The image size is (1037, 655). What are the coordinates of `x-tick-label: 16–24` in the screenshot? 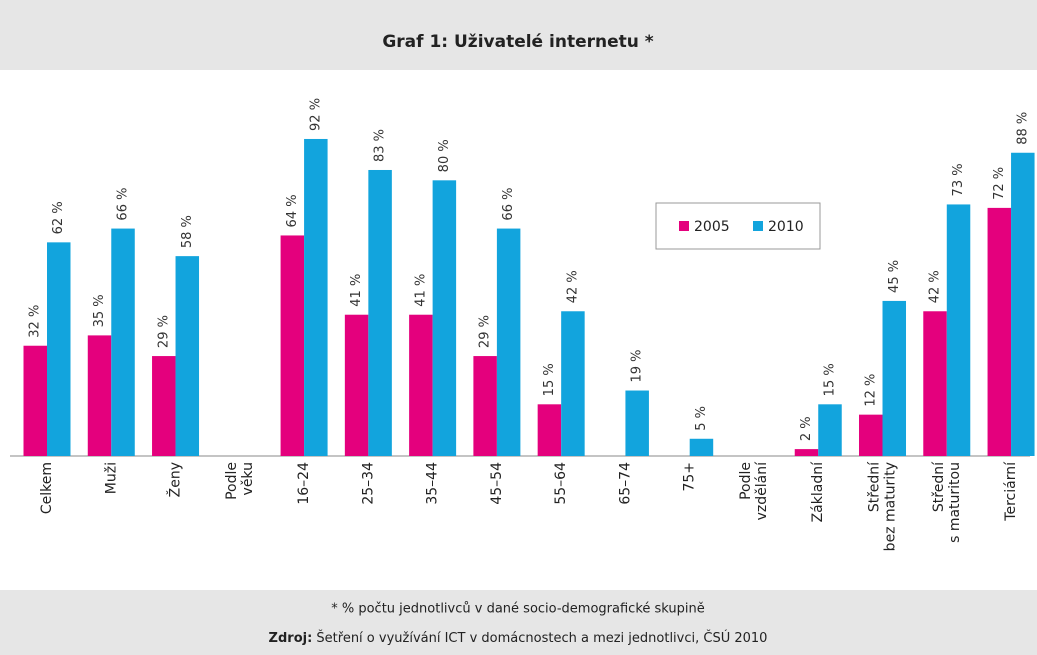 It's located at (304, 483).